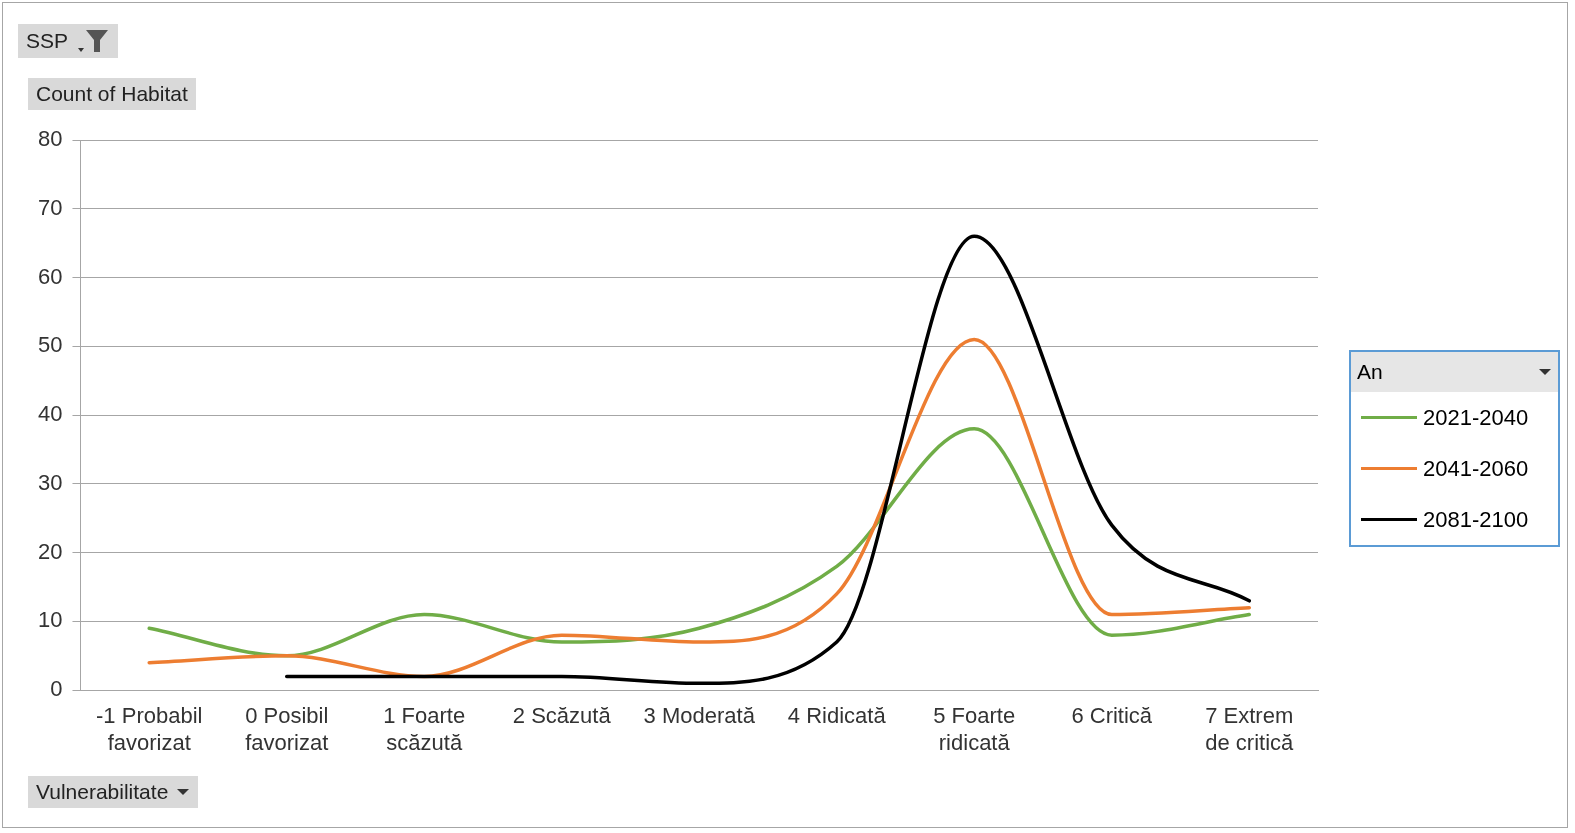 Image resolution: width=1575 pixels, height=833 pixels. What do you see at coordinates (47, 41) in the screenshot?
I see `text: SSP` at bounding box center [47, 41].